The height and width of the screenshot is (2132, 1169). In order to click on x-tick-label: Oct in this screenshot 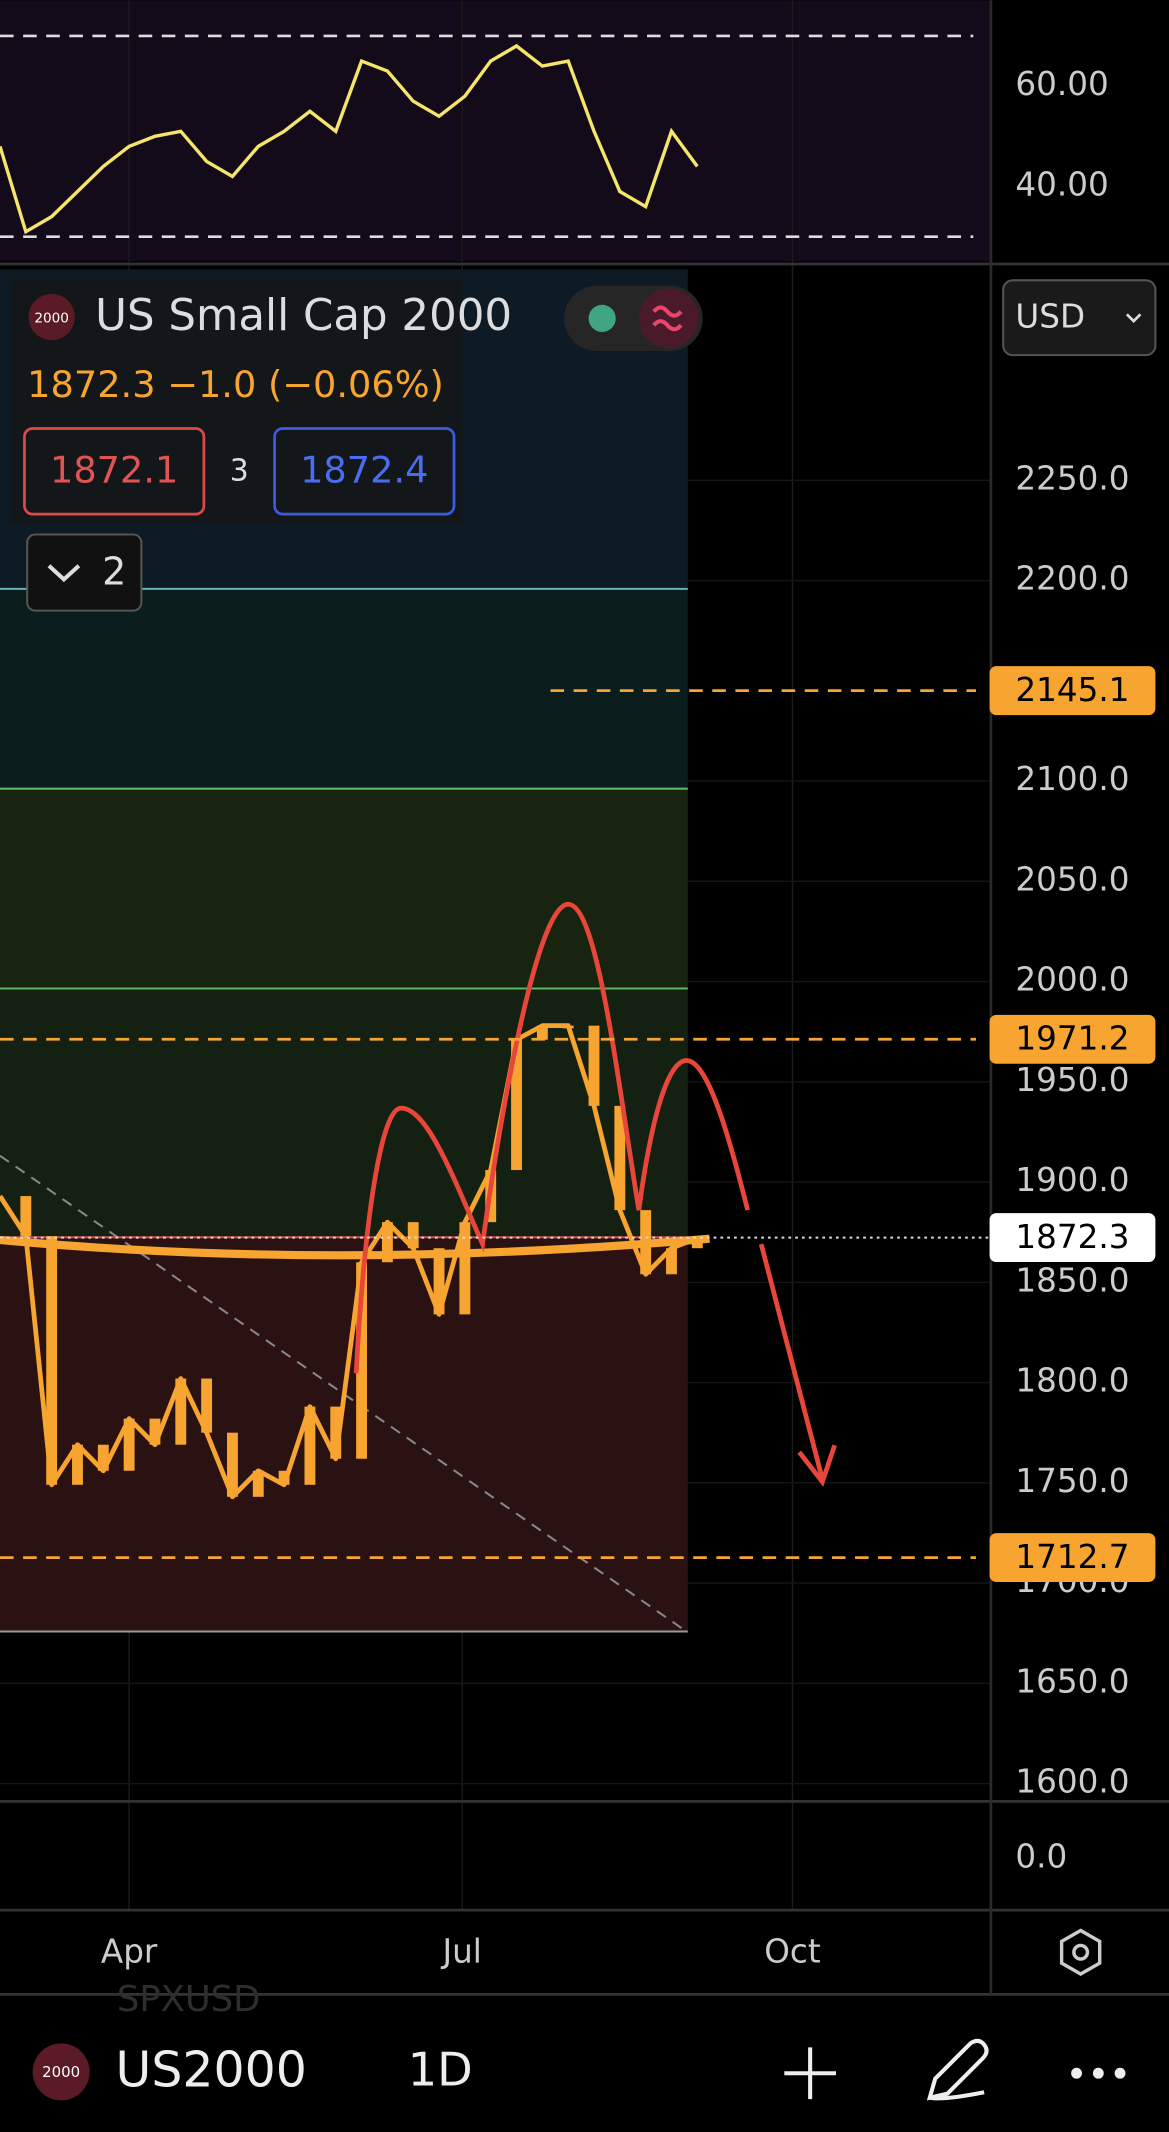, I will do `click(792, 1952)`.